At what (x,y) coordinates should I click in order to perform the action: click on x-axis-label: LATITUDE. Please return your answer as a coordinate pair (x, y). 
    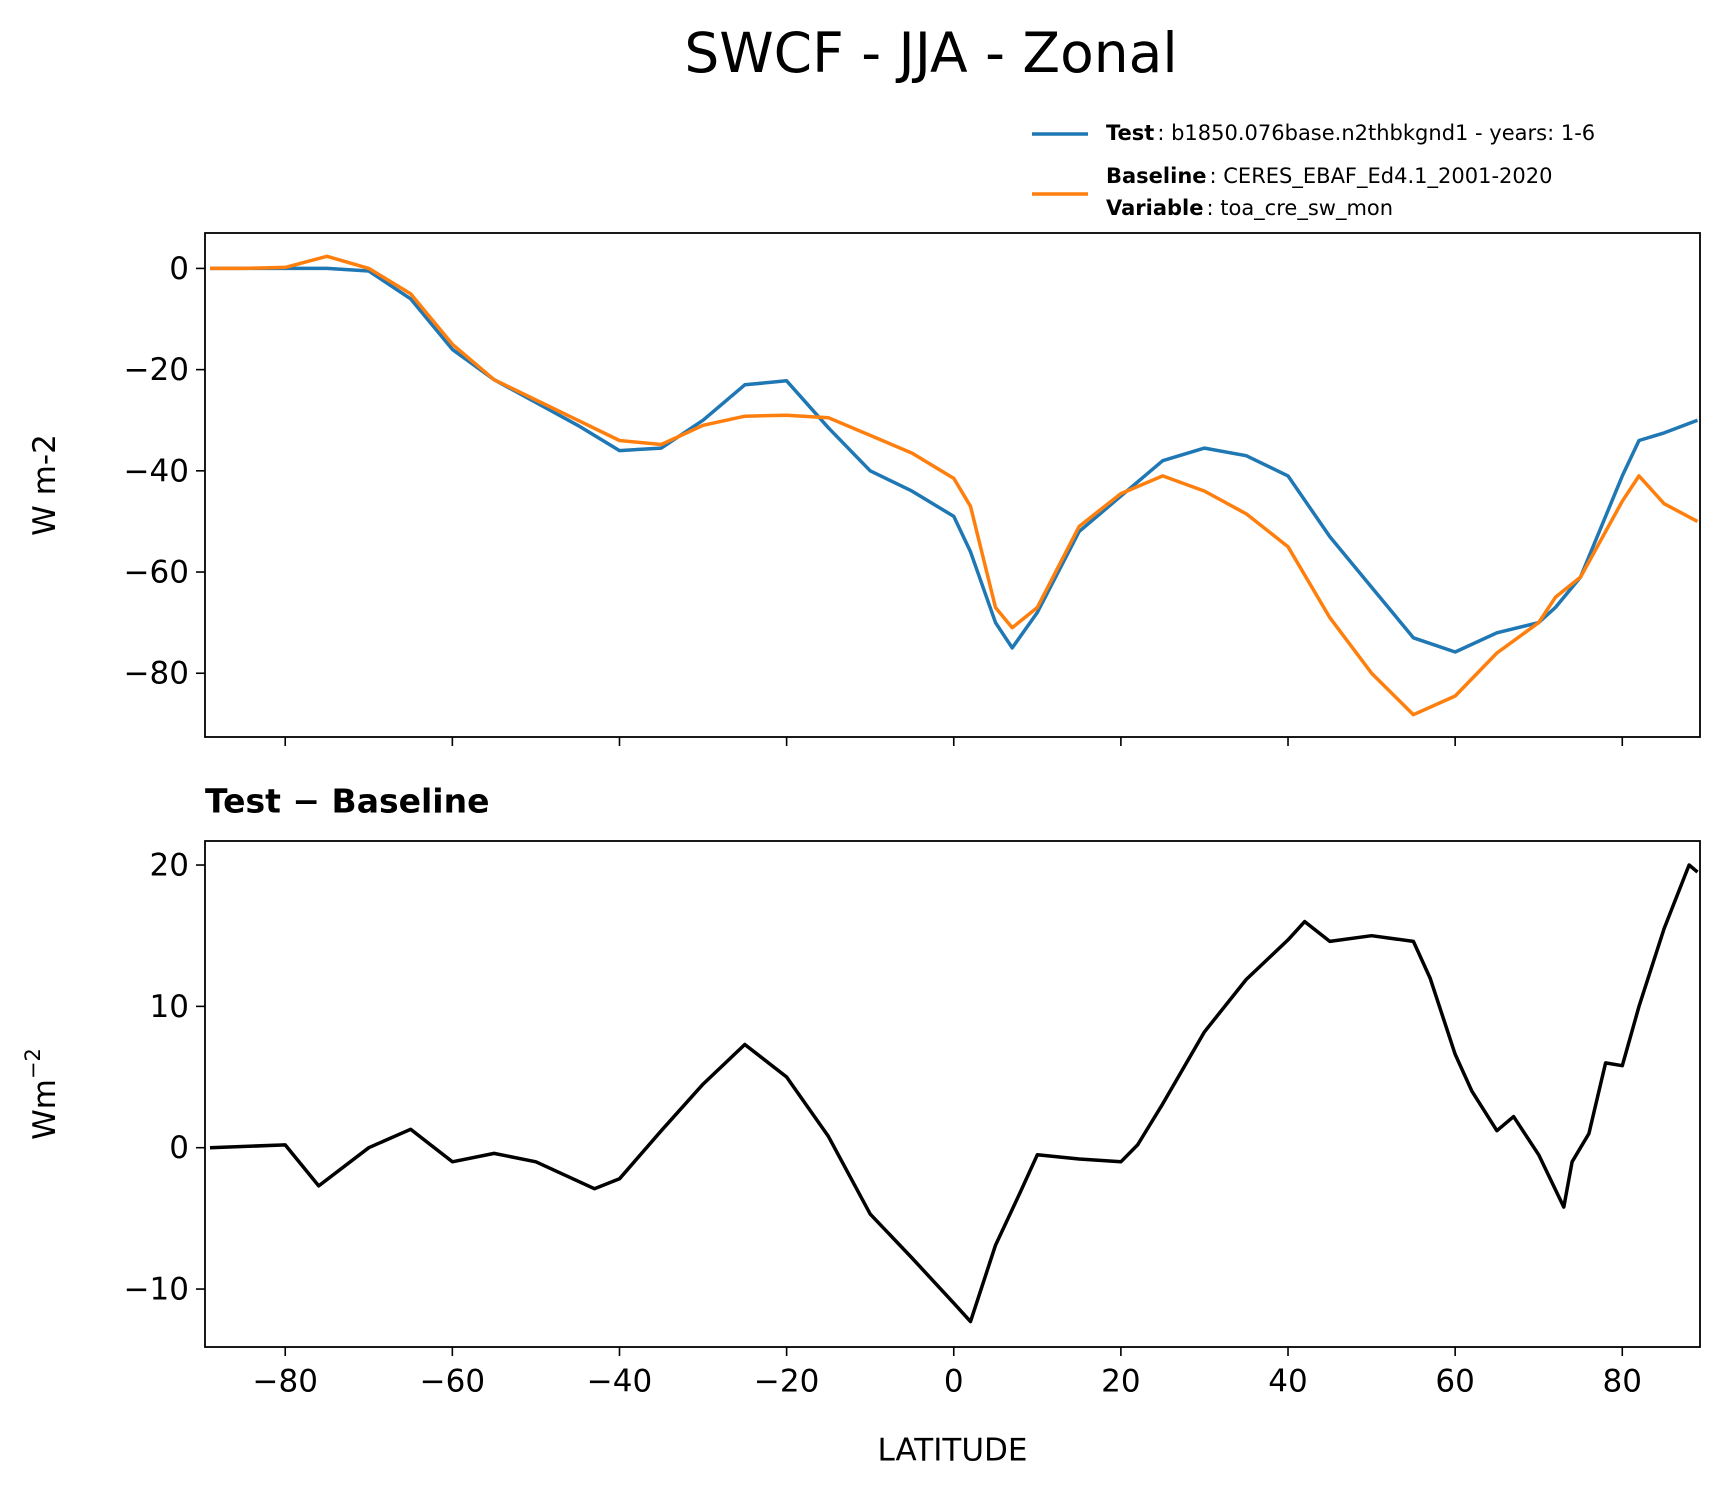
    Looking at the image, I should click on (953, 1451).